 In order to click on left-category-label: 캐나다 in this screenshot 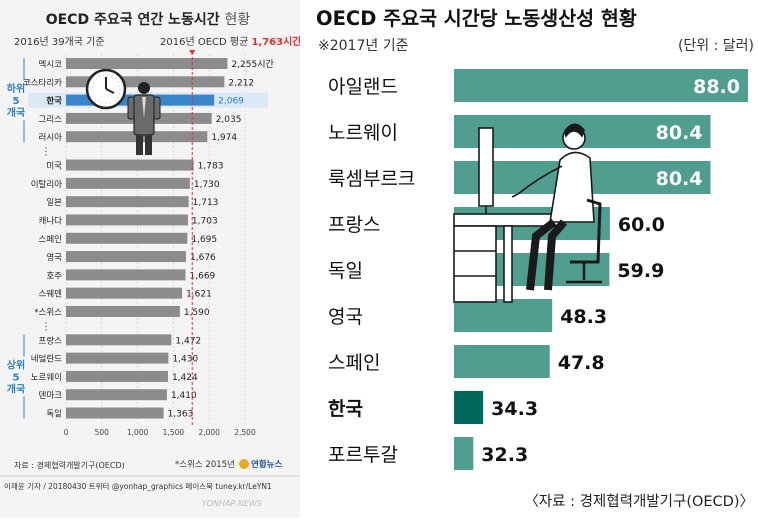, I will do `click(51, 221)`.